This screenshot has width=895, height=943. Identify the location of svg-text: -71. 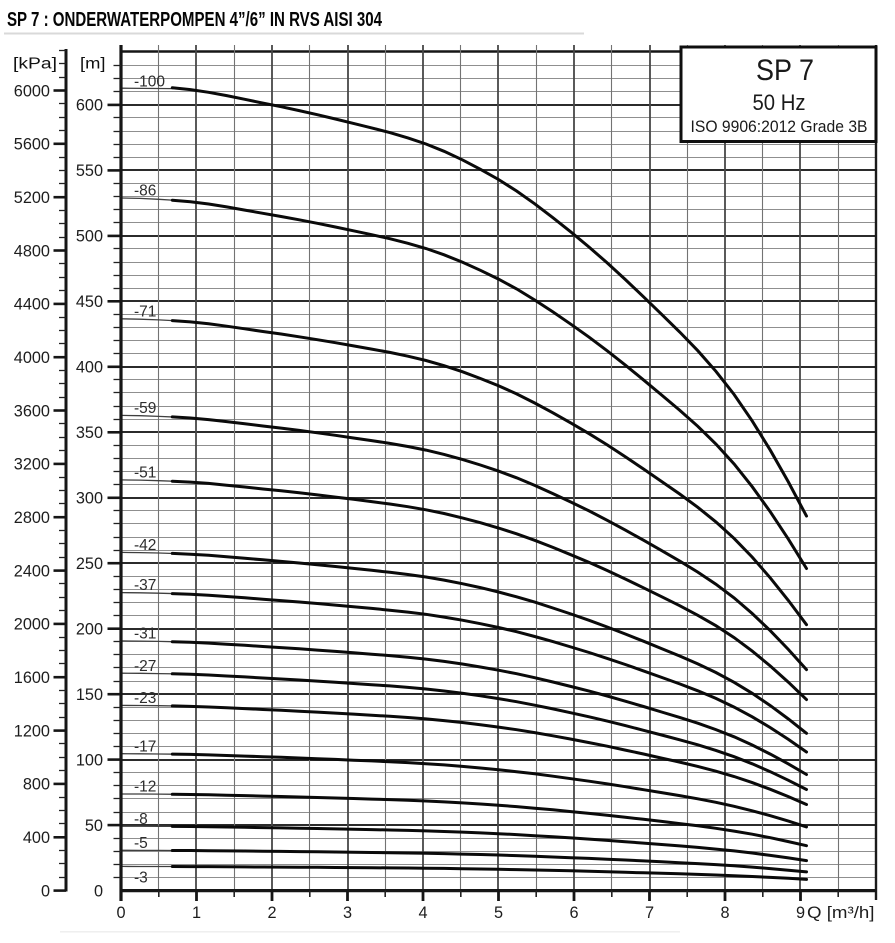
(145, 311).